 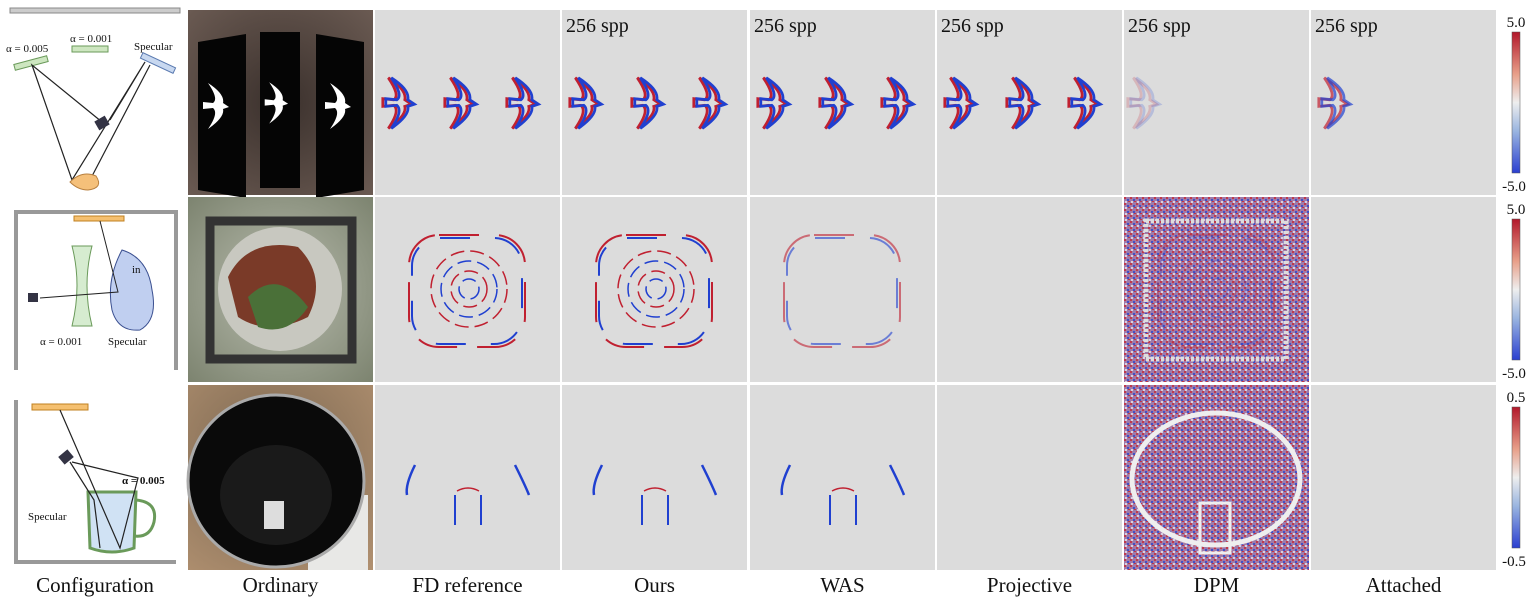 I want to click on specular-object, so click(x=131, y=290).